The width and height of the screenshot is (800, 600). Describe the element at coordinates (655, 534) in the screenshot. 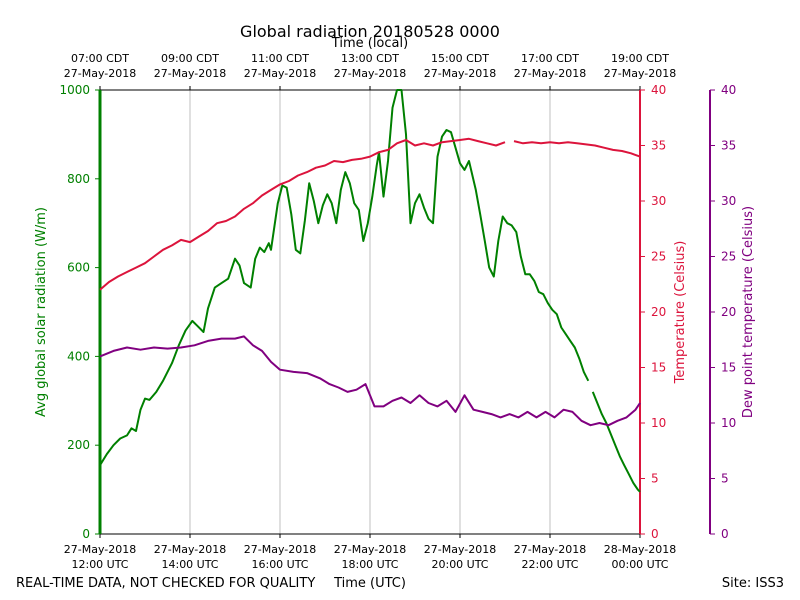

I see `temperature-tick-label: 0` at that location.